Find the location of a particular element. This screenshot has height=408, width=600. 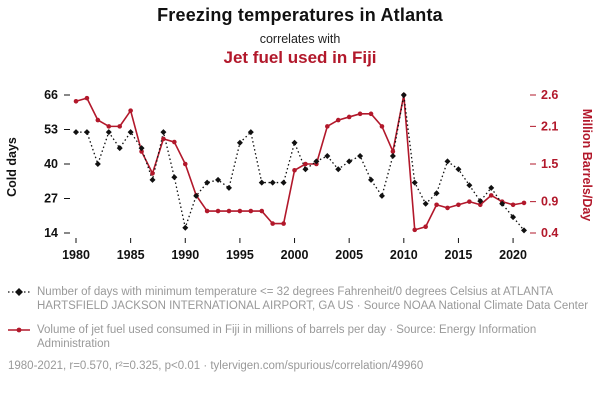

right-tick-label: 2.1 is located at coordinates (549, 126).